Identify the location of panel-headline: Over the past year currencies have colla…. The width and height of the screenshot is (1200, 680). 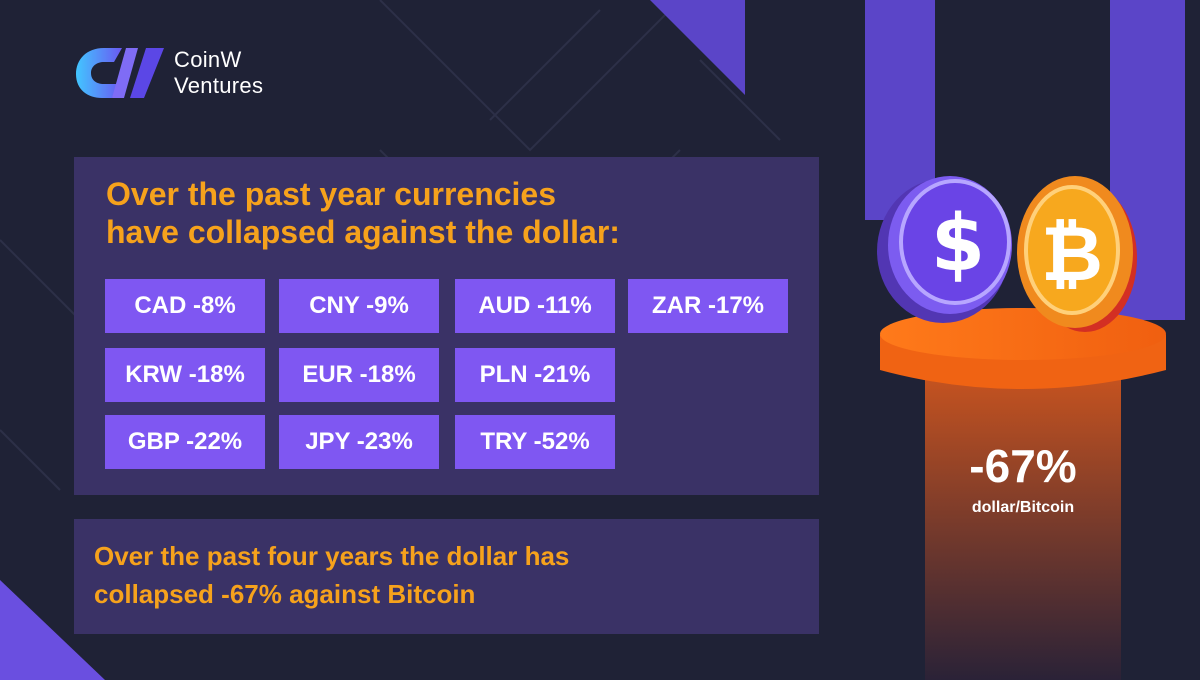
(426, 213).